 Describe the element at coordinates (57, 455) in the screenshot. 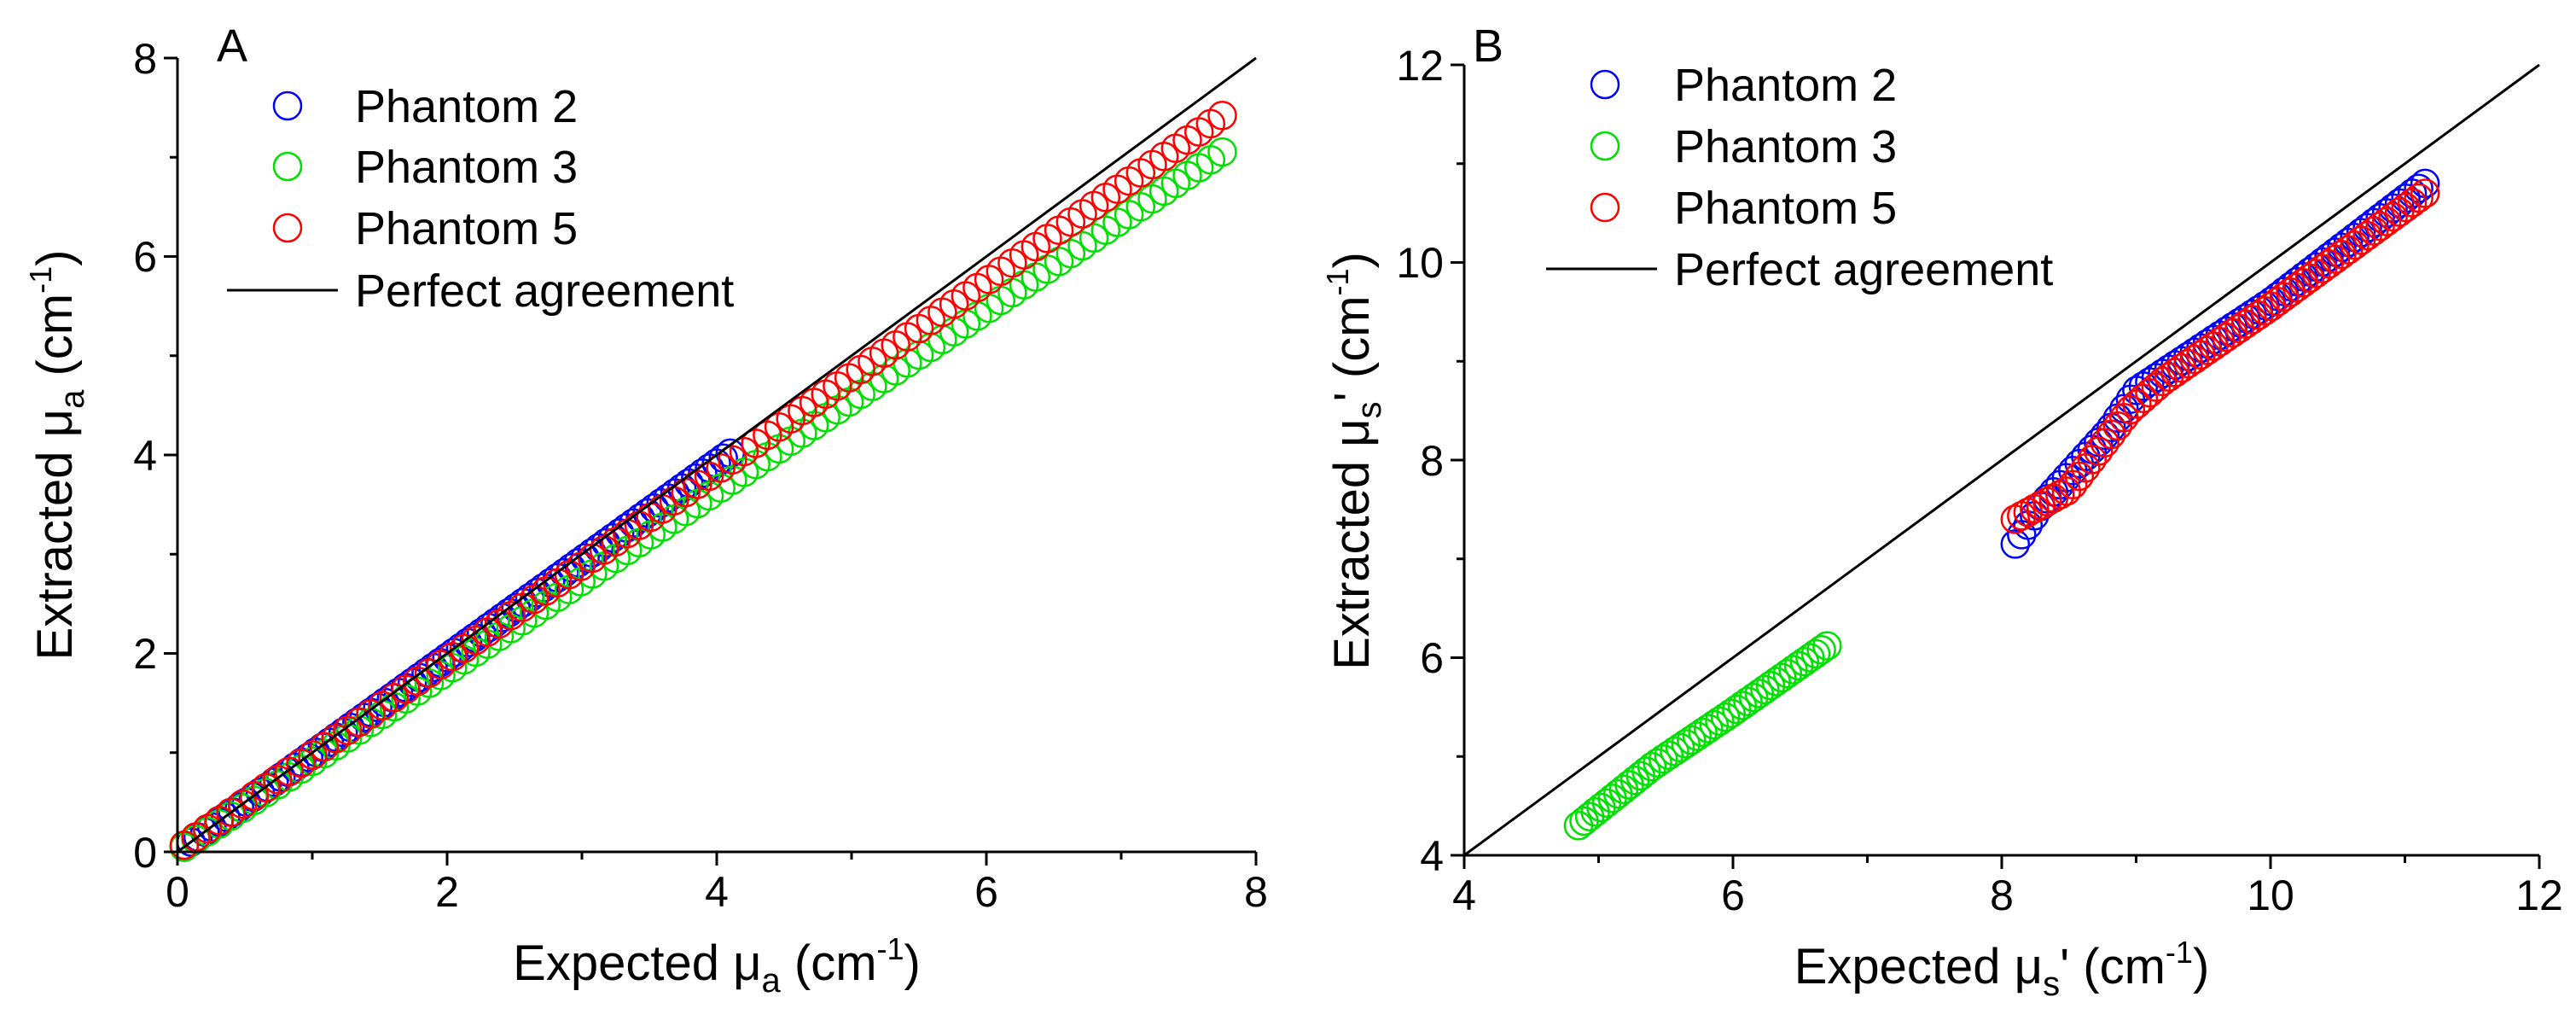

I see `panel-a-y-axis-label: Extracted μa (cm-1)` at that location.